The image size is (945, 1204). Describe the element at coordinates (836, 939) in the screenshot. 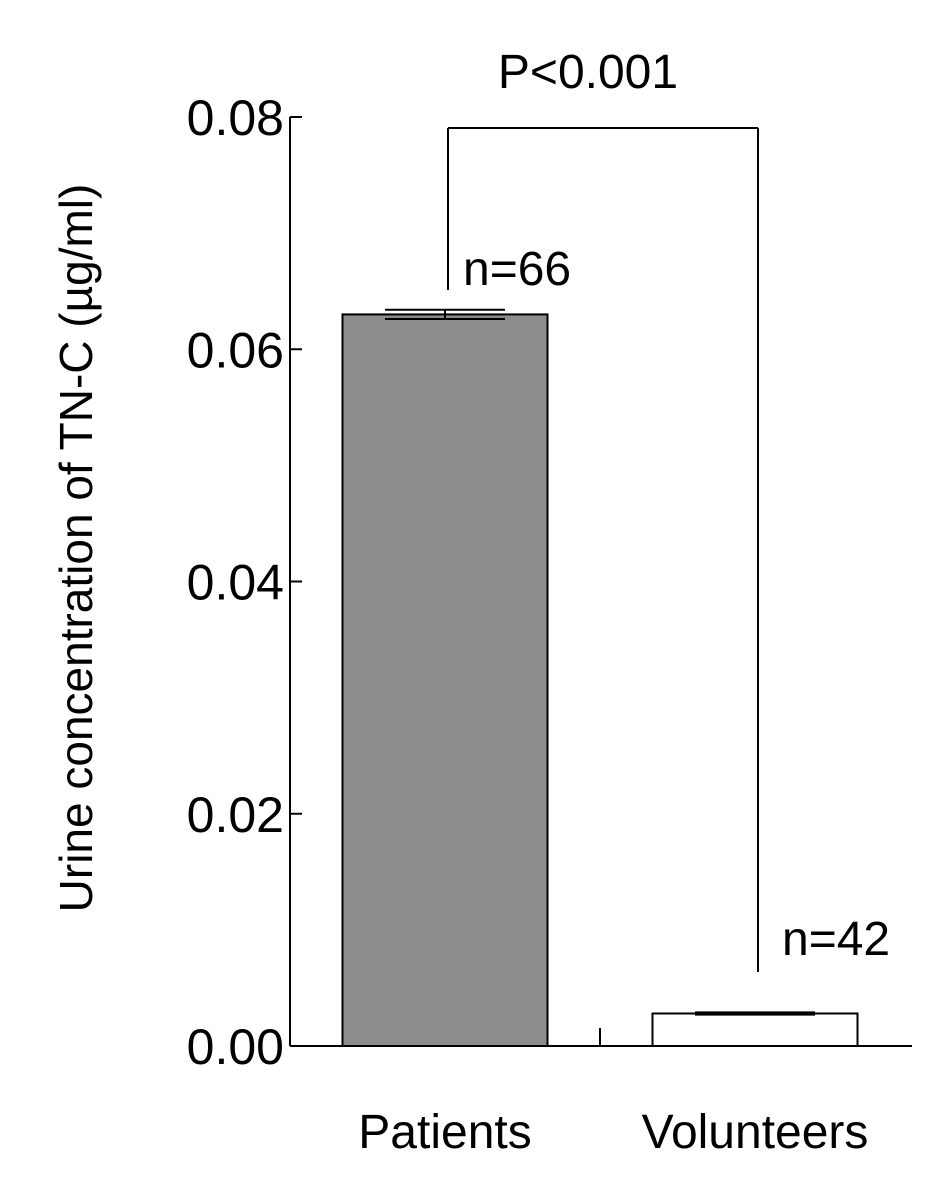

I see `sample-size-label: n=42` at that location.